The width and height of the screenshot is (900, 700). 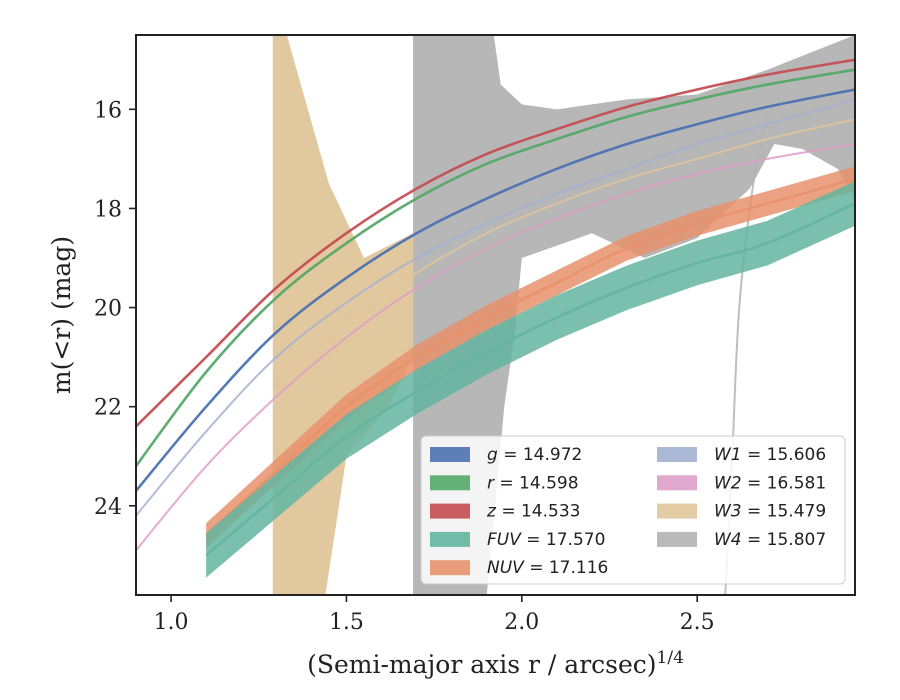 What do you see at coordinates (61, 315) in the screenshot?
I see `y-axis-label: m(<r) (mag)` at bounding box center [61, 315].